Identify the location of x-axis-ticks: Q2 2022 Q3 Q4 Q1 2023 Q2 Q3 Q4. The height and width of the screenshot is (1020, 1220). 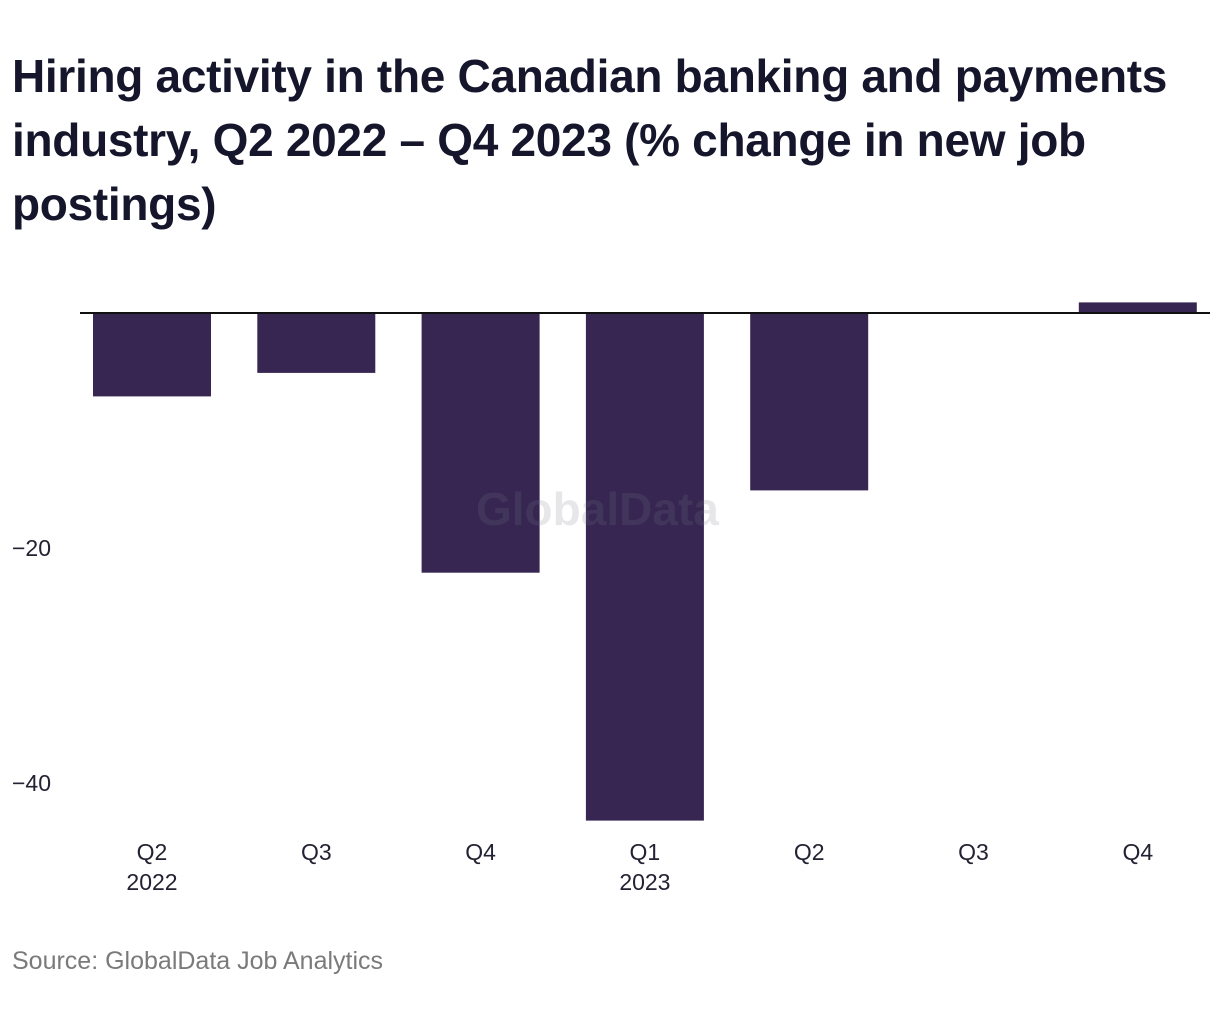
(639, 867).